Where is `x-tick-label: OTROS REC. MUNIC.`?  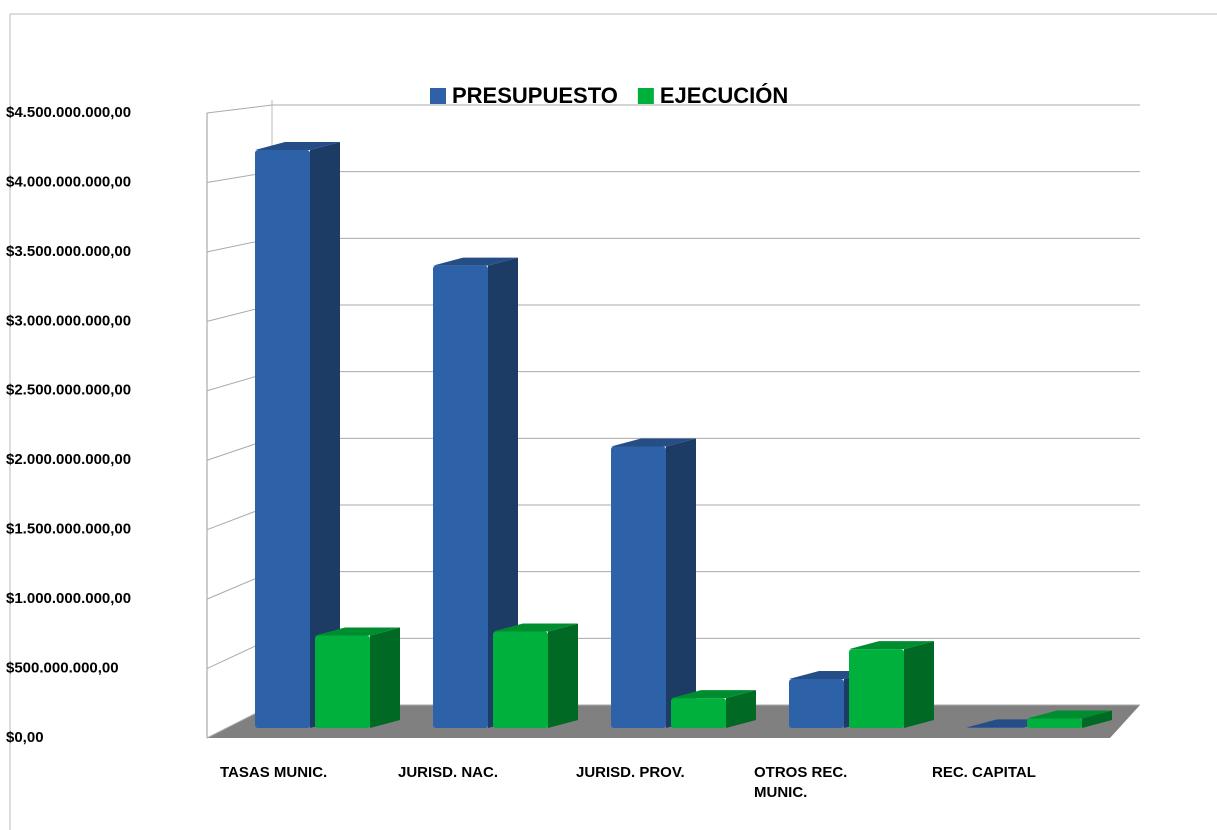 x-tick-label: OTROS REC. MUNIC. is located at coordinates (801, 782).